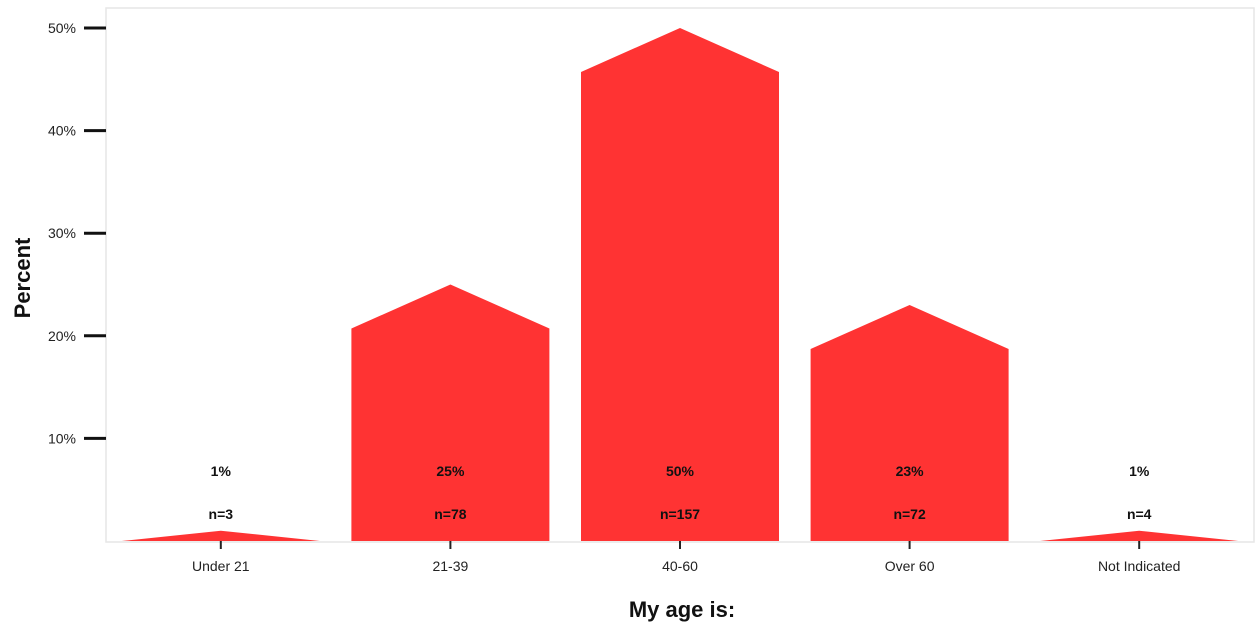  I want to click on x-axis: Under 21 21-39 40-60 Over 60 Not Indicated, so click(686, 557).